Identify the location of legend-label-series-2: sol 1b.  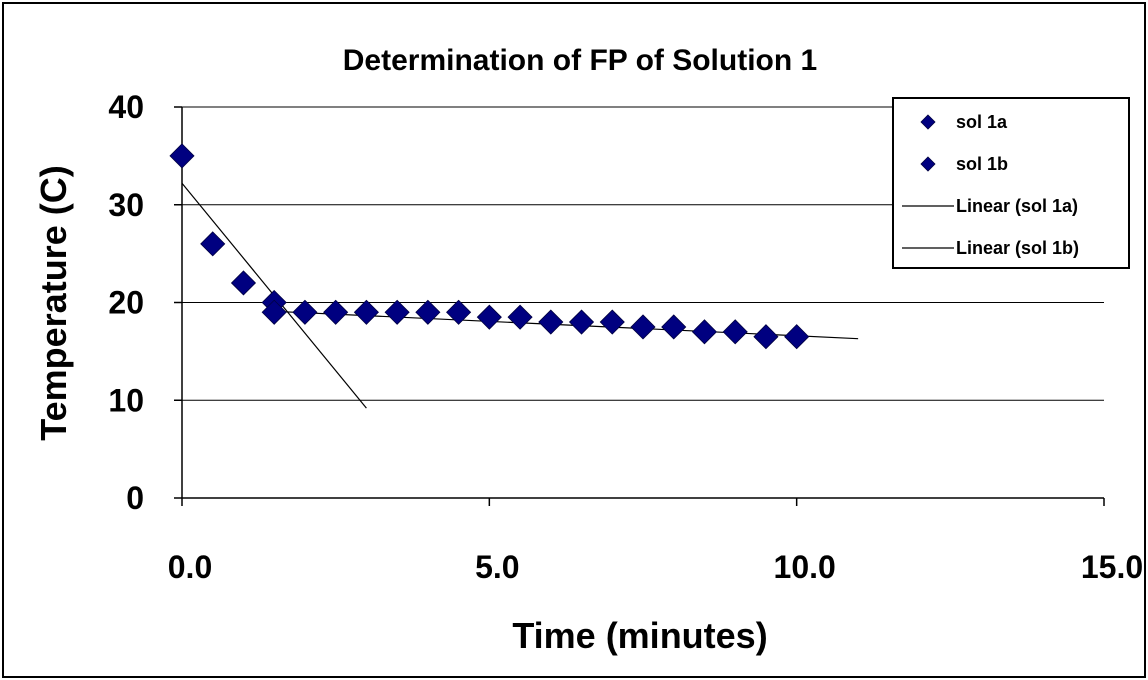
(982, 164).